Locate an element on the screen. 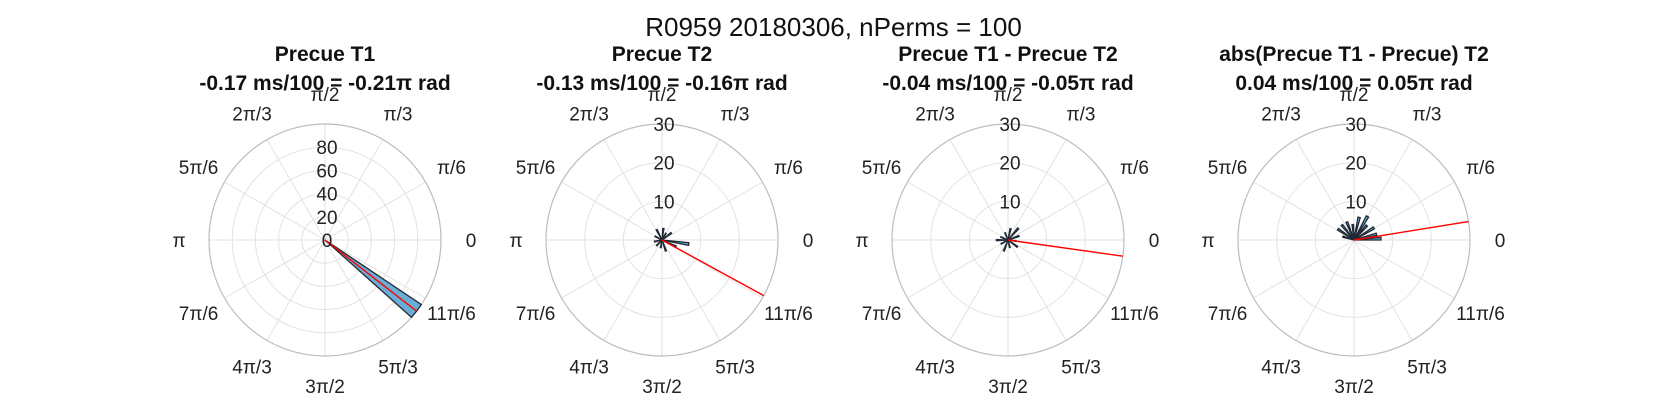 The height and width of the screenshot is (417, 1667). radial-tick-label: 30 is located at coordinates (1355, 125).